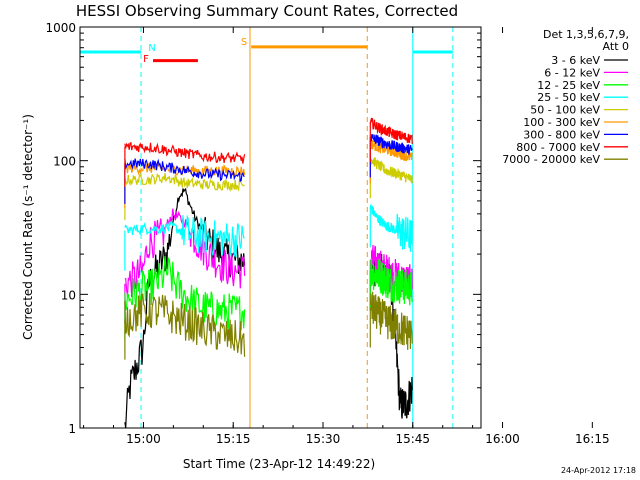 Image resolution: width=640 pixels, height=480 pixels. Describe the element at coordinates (279, 464) in the screenshot. I see `x-axis-label: Start Time (23-Apr-12 14:49:22)` at that location.